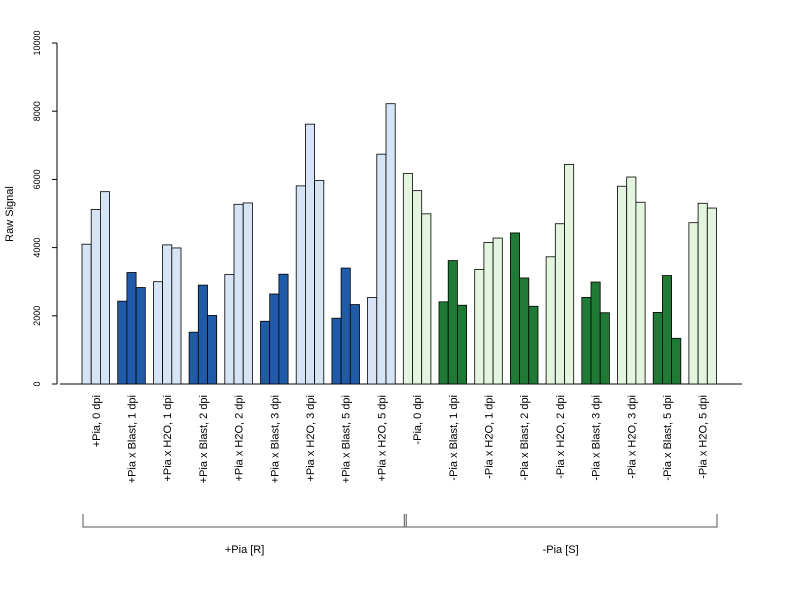 The image size is (800, 600). What do you see at coordinates (133, 439) in the screenshot?
I see `category-label: +Pia x Blast, 1 dpi` at bounding box center [133, 439].